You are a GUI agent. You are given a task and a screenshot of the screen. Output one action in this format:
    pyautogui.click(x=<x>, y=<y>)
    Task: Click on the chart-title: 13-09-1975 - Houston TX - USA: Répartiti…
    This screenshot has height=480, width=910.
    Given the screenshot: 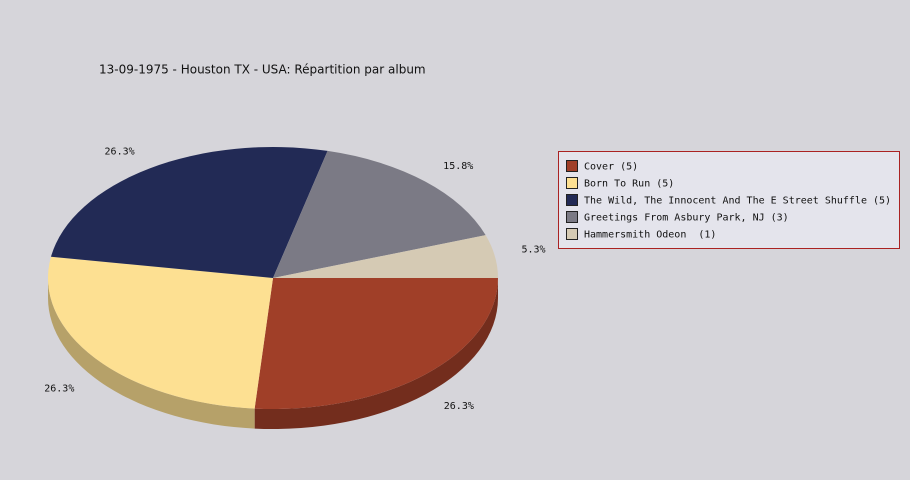 What is the action you would take?
    pyautogui.click(x=262, y=70)
    